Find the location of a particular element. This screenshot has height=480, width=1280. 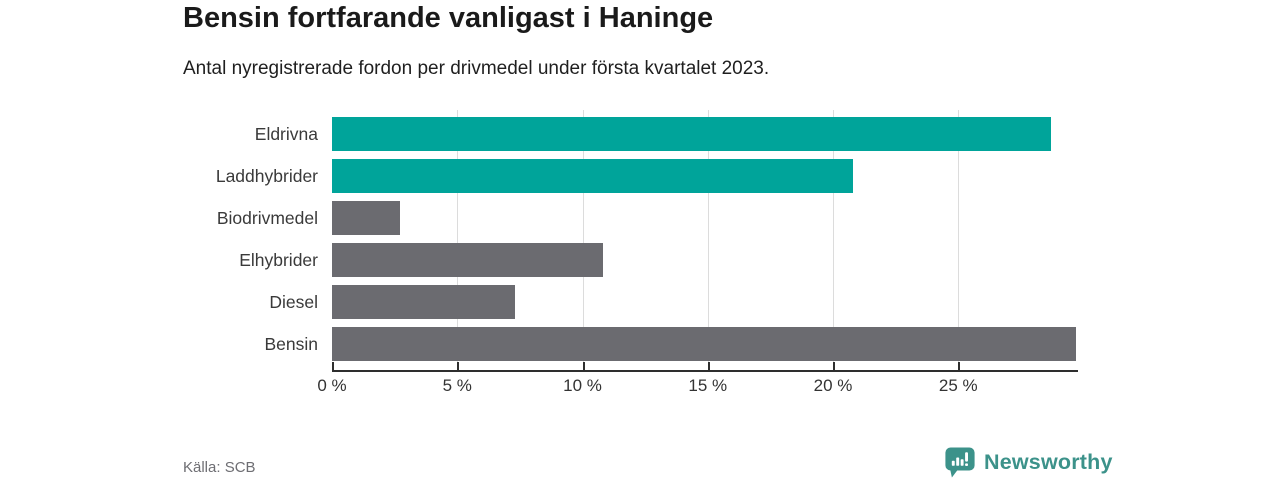

bar-bensin is located at coordinates (704, 344).